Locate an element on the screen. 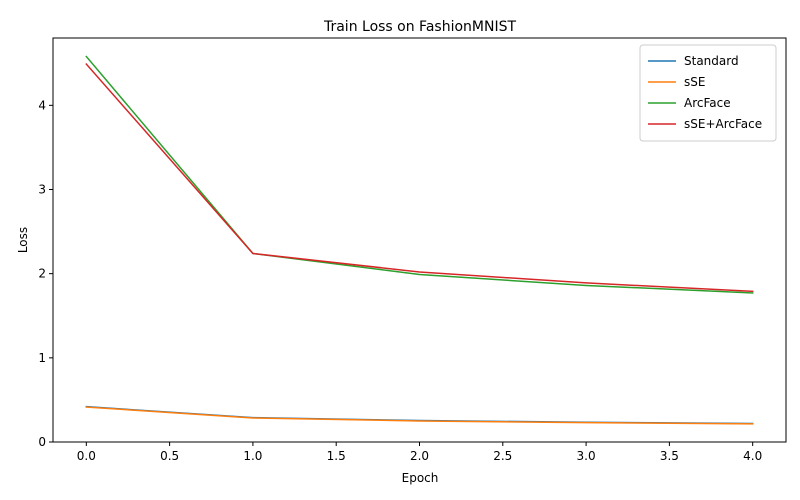 This screenshot has width=800, height=500. y-tick-label: 3 is located at coordinates (42, 190).